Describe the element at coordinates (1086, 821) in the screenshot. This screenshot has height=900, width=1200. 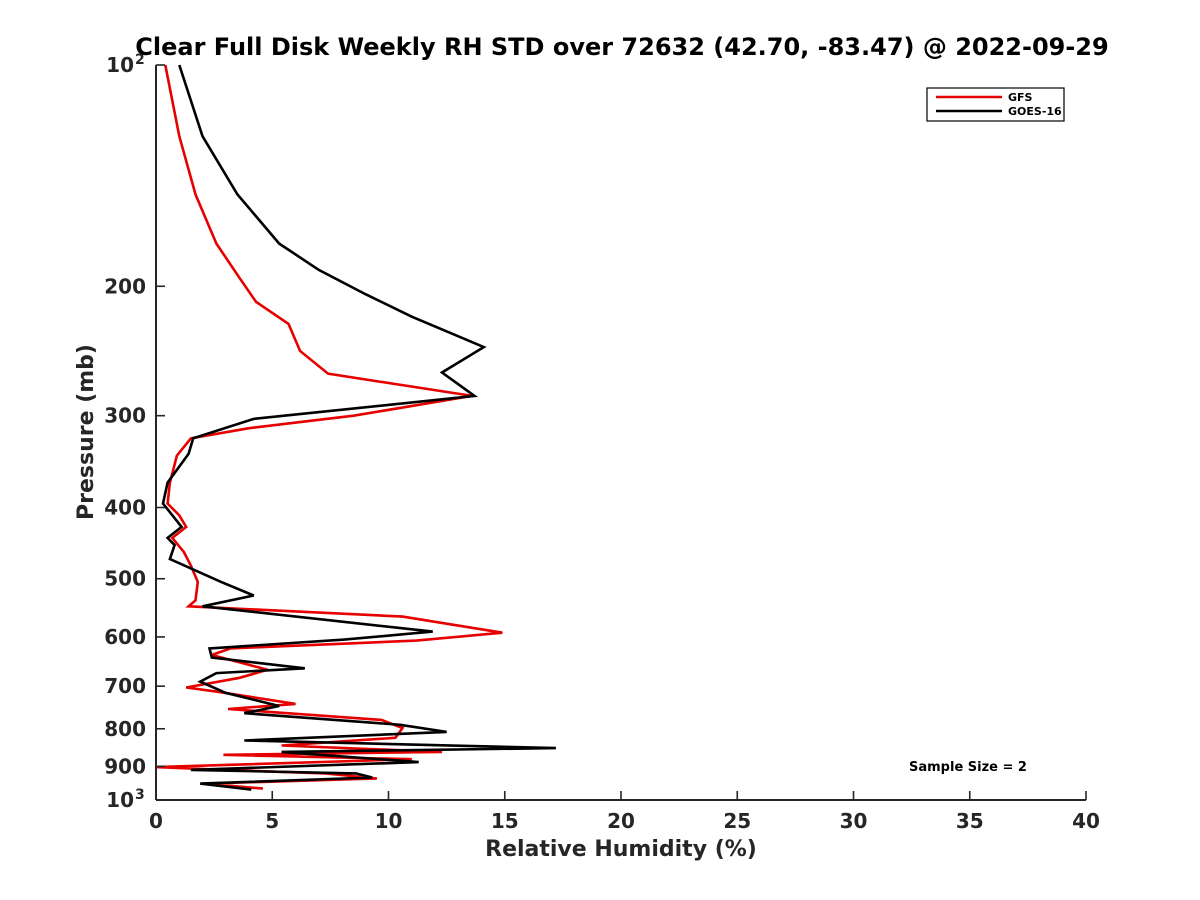
I see `x-tick-label: 40` at that location.